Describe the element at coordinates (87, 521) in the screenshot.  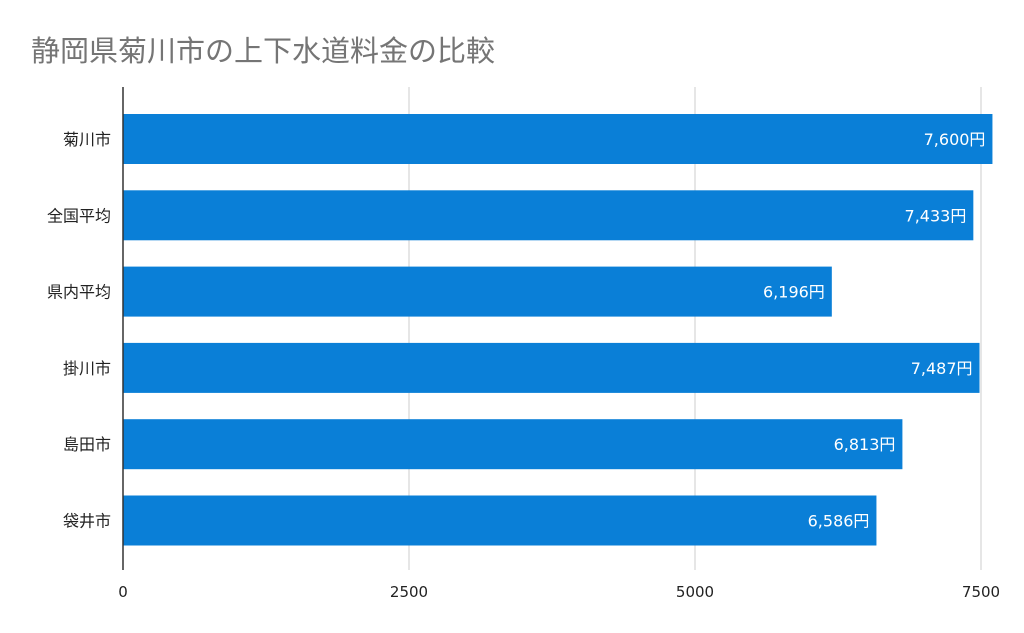
I see `category-label: 袋井市` at that location.